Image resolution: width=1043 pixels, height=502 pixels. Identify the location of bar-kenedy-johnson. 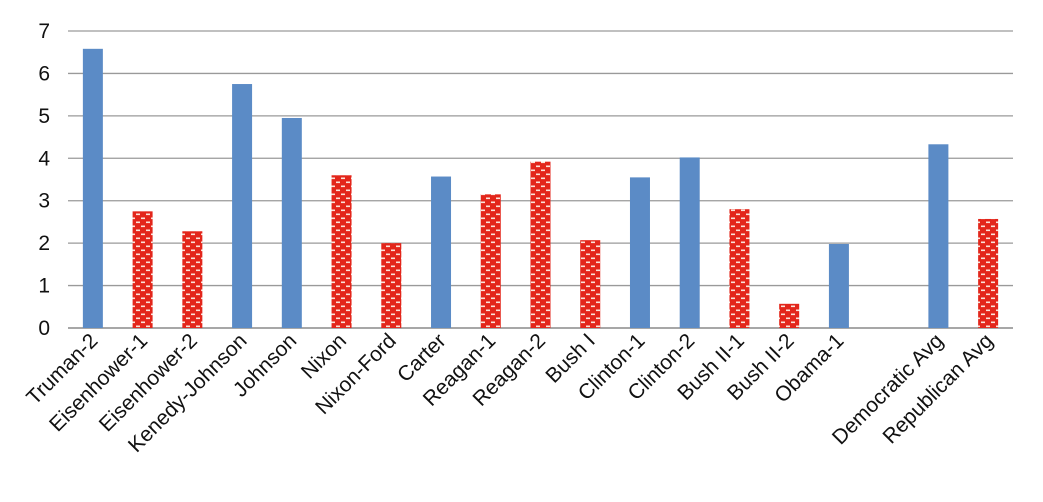
(242, 206).